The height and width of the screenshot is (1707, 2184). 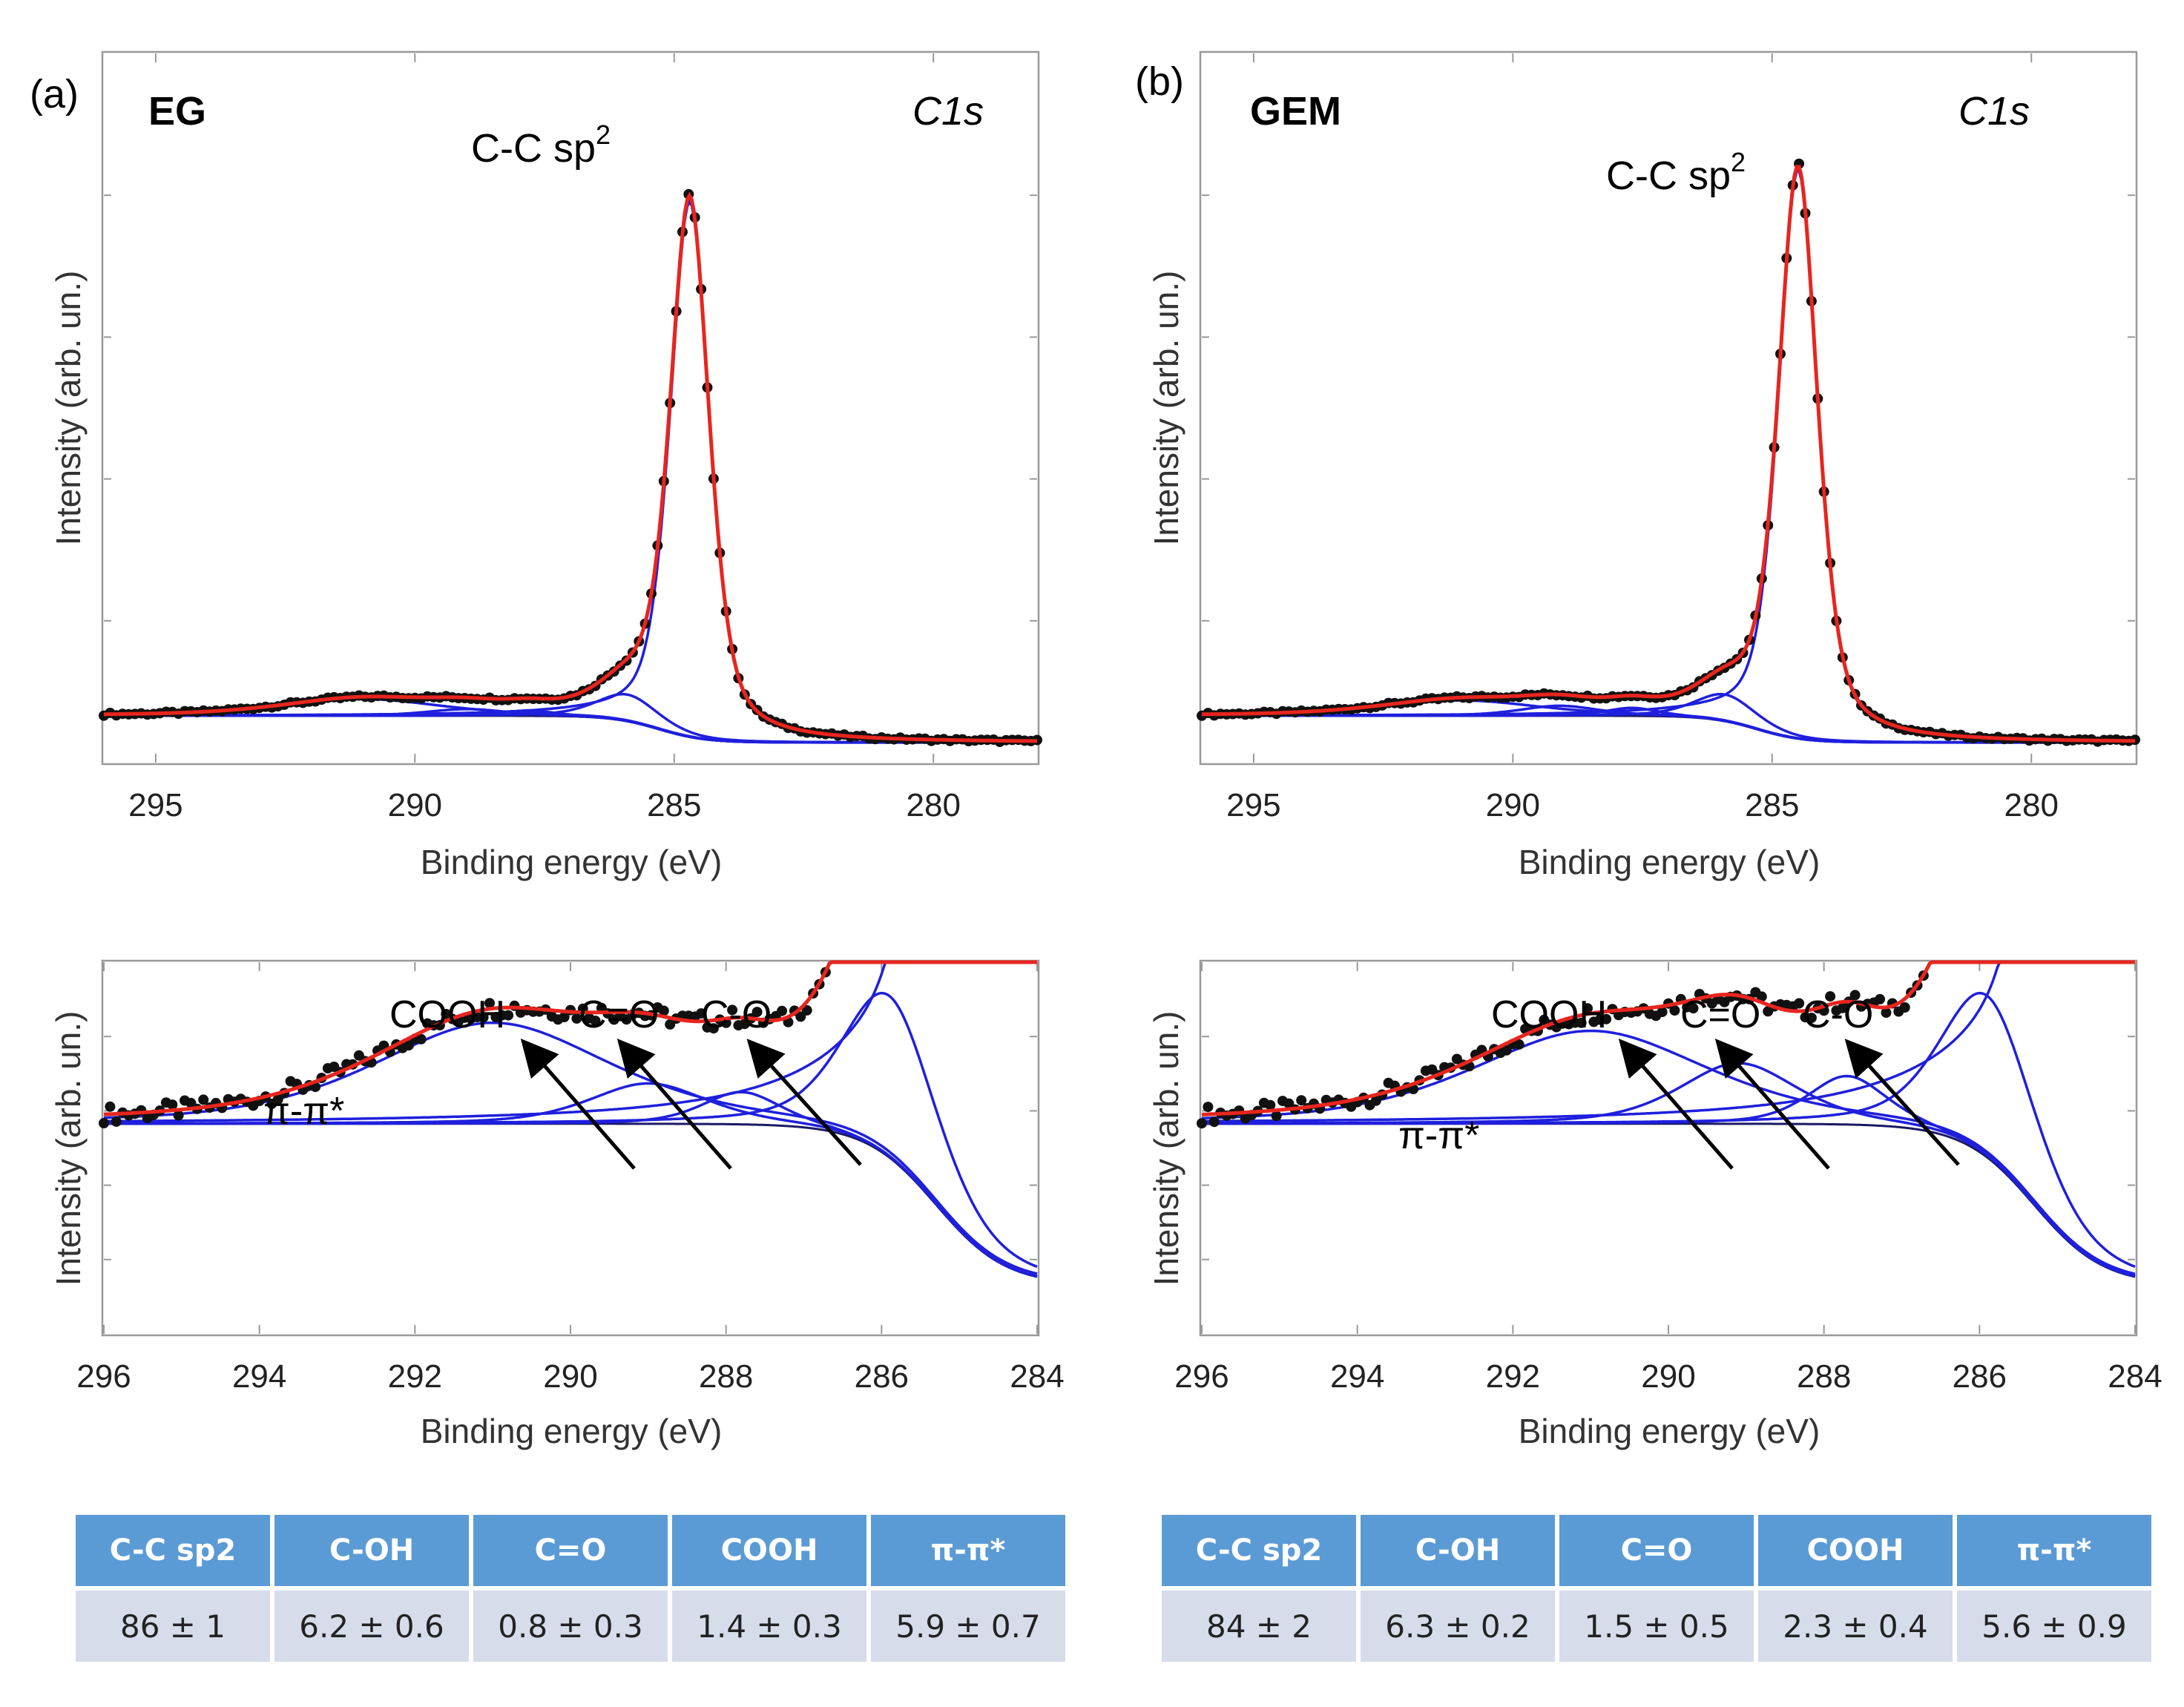 What do you see at coordinates (545, 805) in the screenshot?
I see `x-tick-labels: 295 290 285 280` at bounding box center [545, 805].